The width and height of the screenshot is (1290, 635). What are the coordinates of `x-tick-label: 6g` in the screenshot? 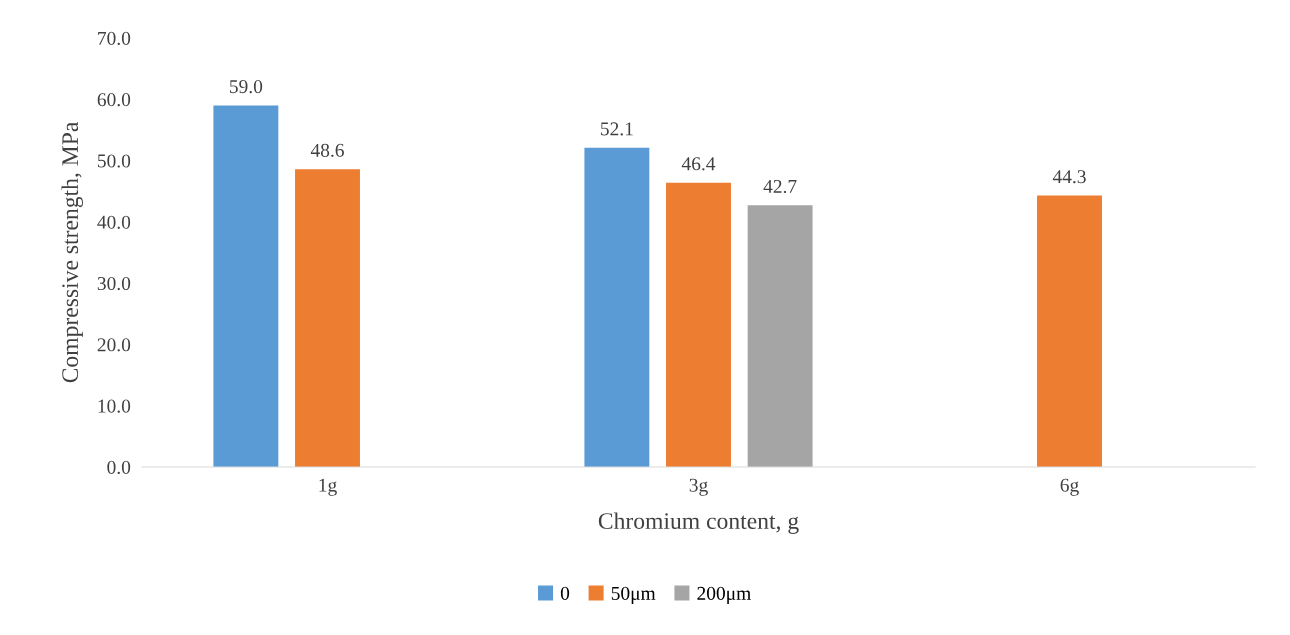 It's located at (1069, 487).